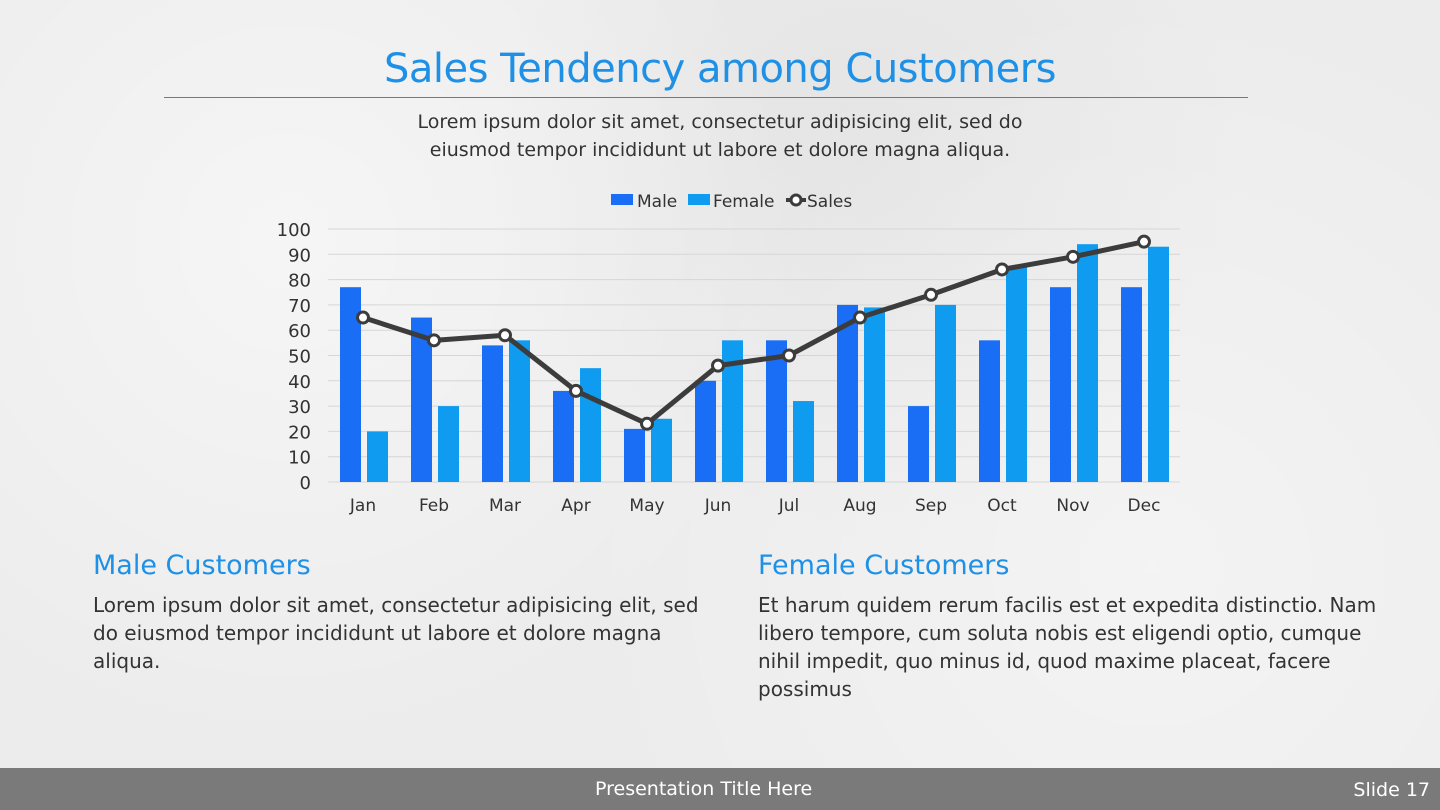 Image resolution: width=1440 pixels, height=810 pixels. What do you see at coordinates (299, 458) in the screenshot?
I see `y-tick-label: 10` at bounding box center [299, 458].